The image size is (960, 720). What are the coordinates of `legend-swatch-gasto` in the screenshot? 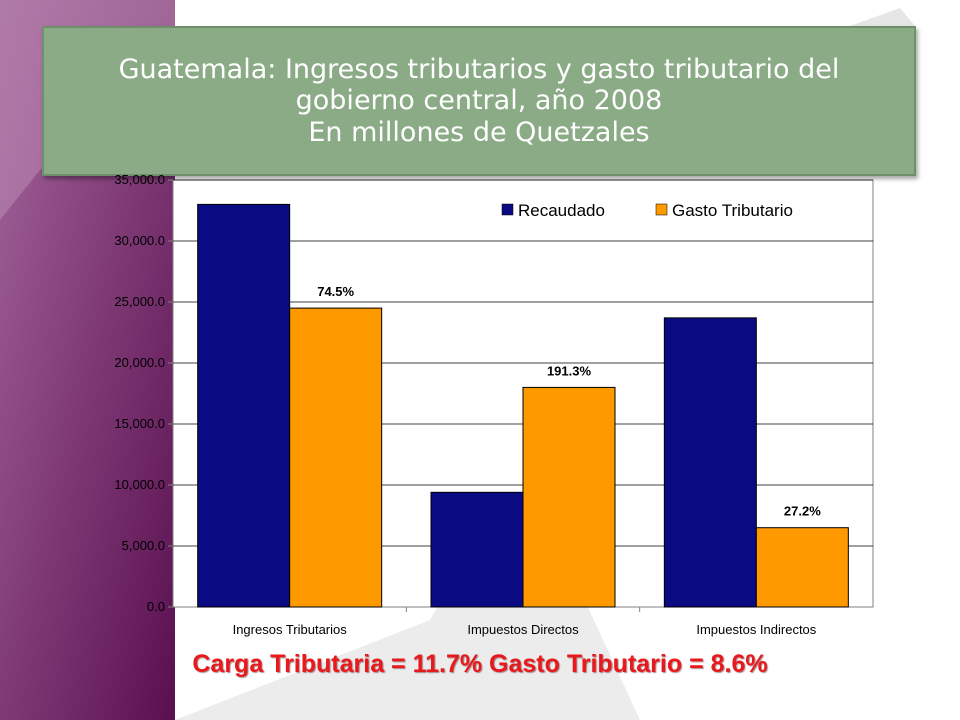 It's located at (661, 209).